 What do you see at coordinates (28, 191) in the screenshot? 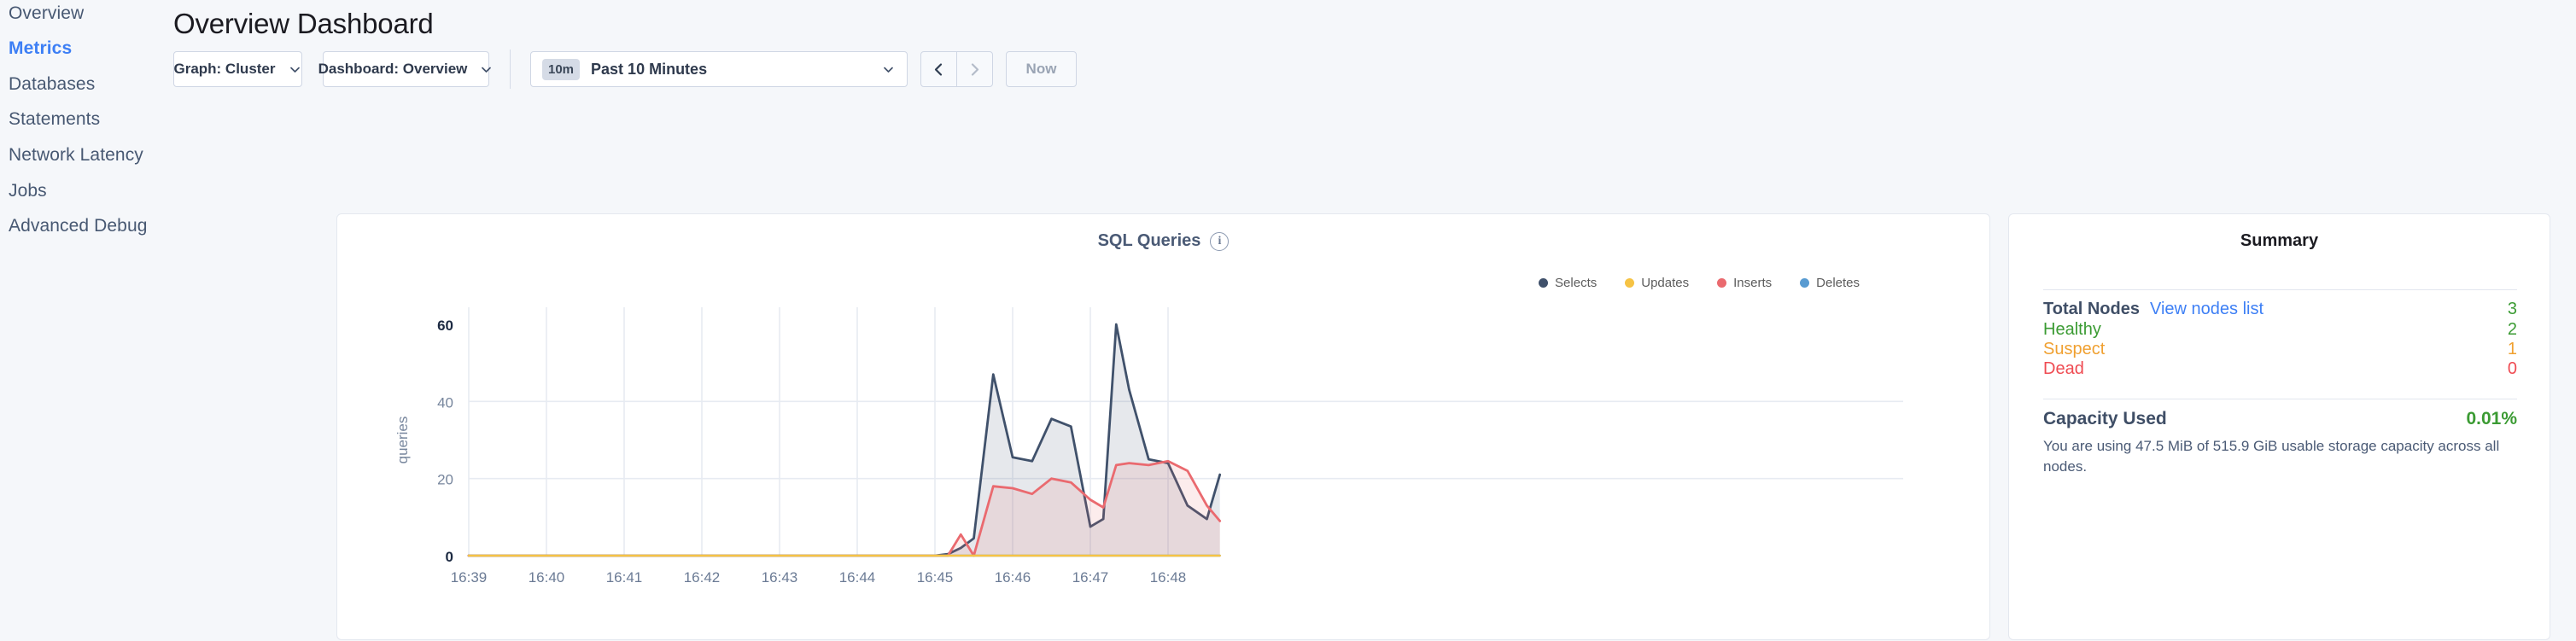
I see `sidebar-item-jobs: Jobs` at bounding box center [28, 191].